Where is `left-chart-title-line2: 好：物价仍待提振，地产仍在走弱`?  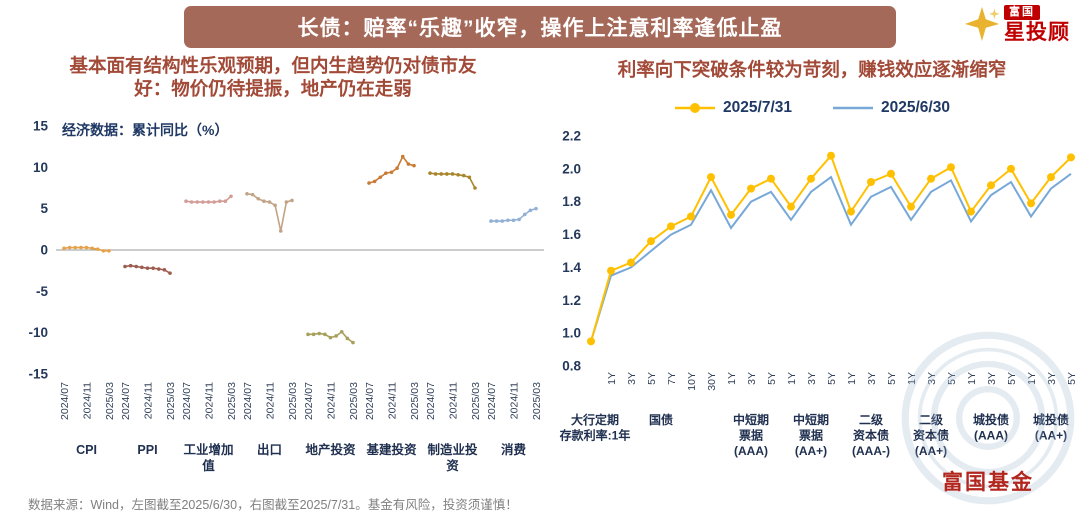 left-chart-title-line2: 好：物价仍待提振，地产仍在走弱 is located at coordinates (273, 89).